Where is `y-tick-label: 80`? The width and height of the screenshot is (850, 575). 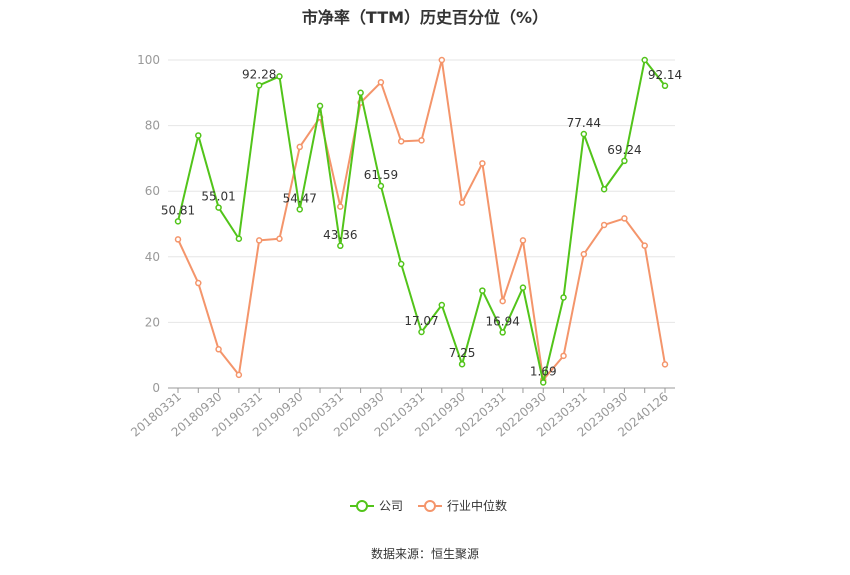
y-tick-label: 80 is located at coordinates (152, 126).